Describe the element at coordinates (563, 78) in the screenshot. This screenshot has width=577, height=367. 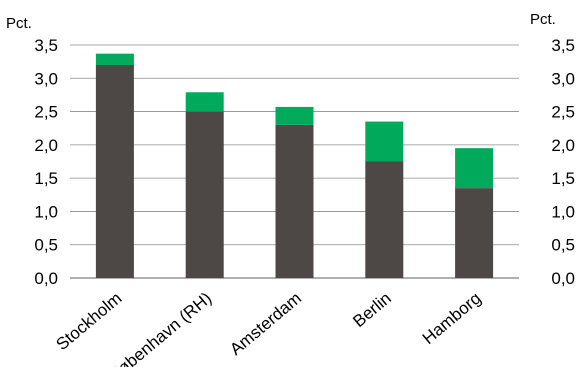
I see `right-y-tick-label: 3,0` at that location.